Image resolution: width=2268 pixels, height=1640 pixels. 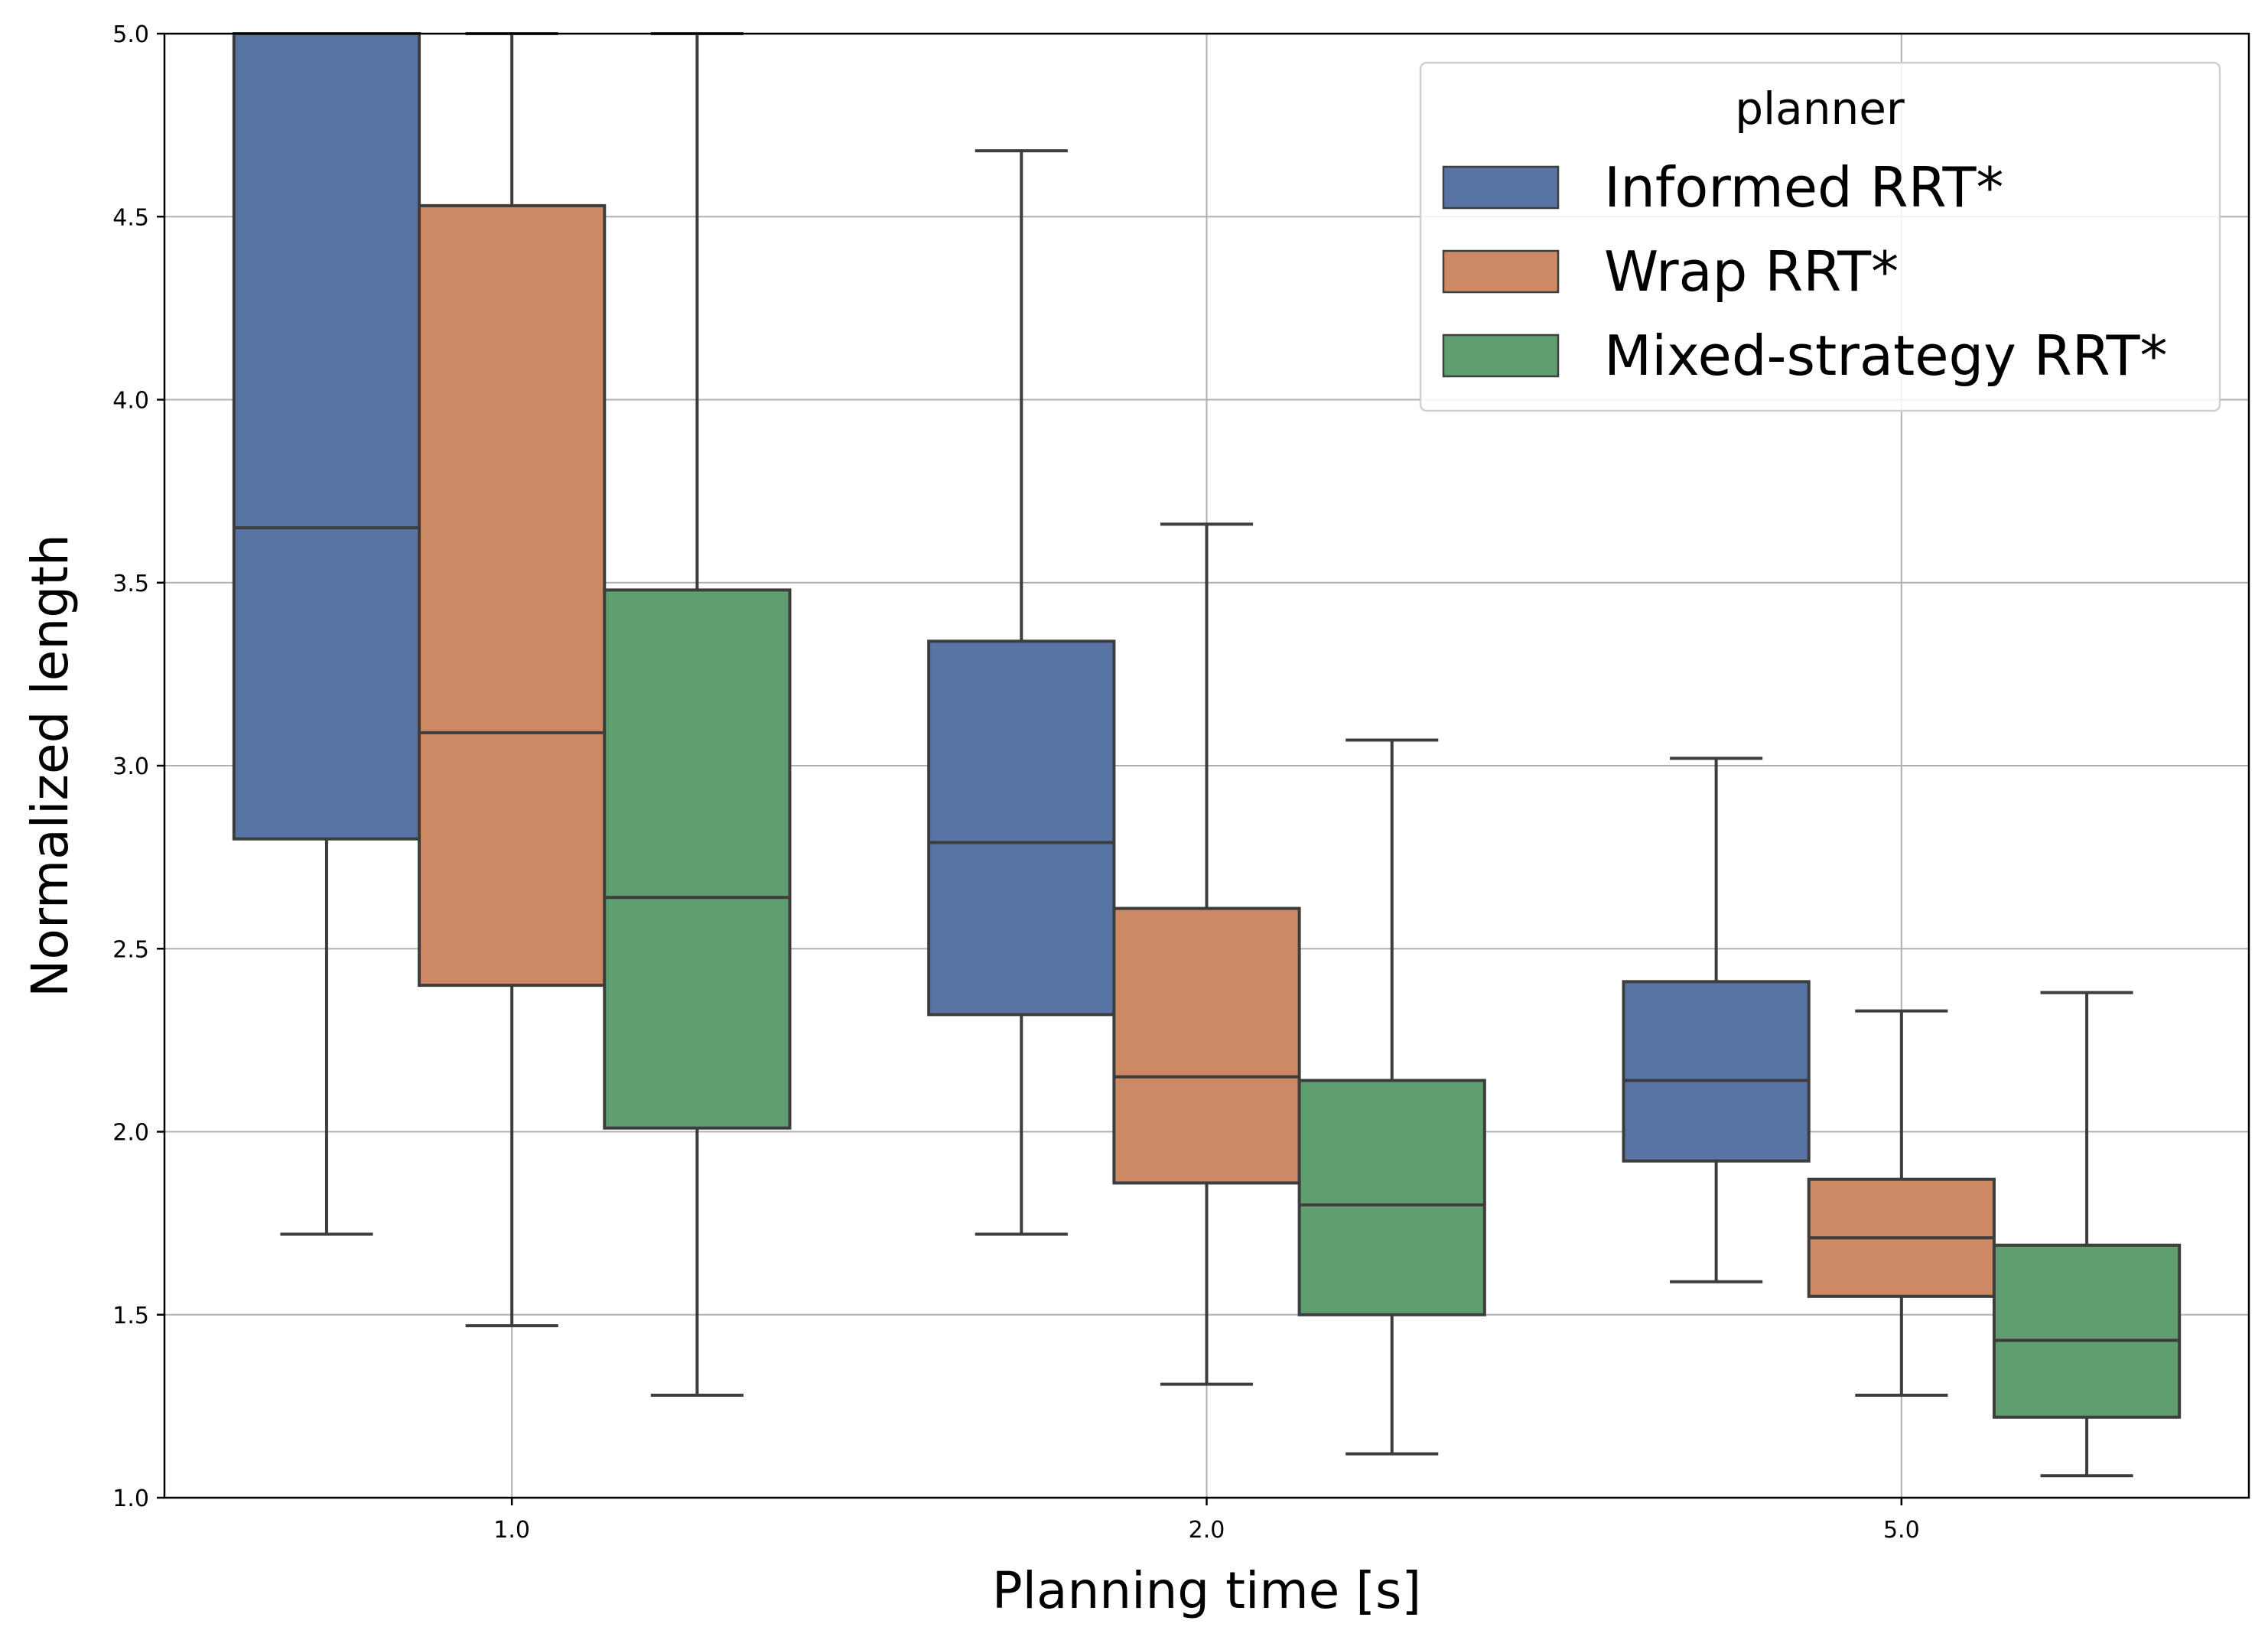 What do you see at coordinates (1901, 1531) in the screenshot?
I see `x-tick-label: 5.0` at bounding box center [1901, 1531].